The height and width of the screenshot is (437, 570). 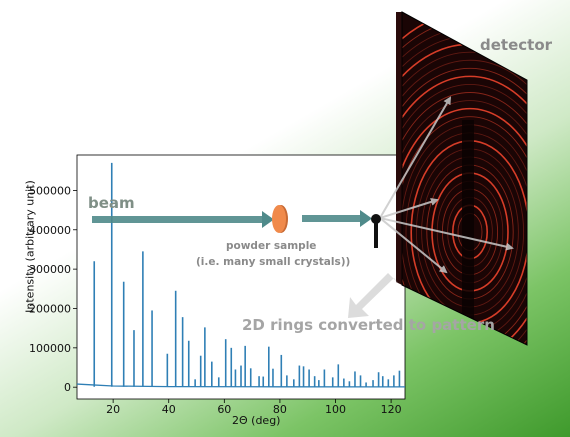 I want to click on beam-stop-shadow, so click(x=468, y=232).